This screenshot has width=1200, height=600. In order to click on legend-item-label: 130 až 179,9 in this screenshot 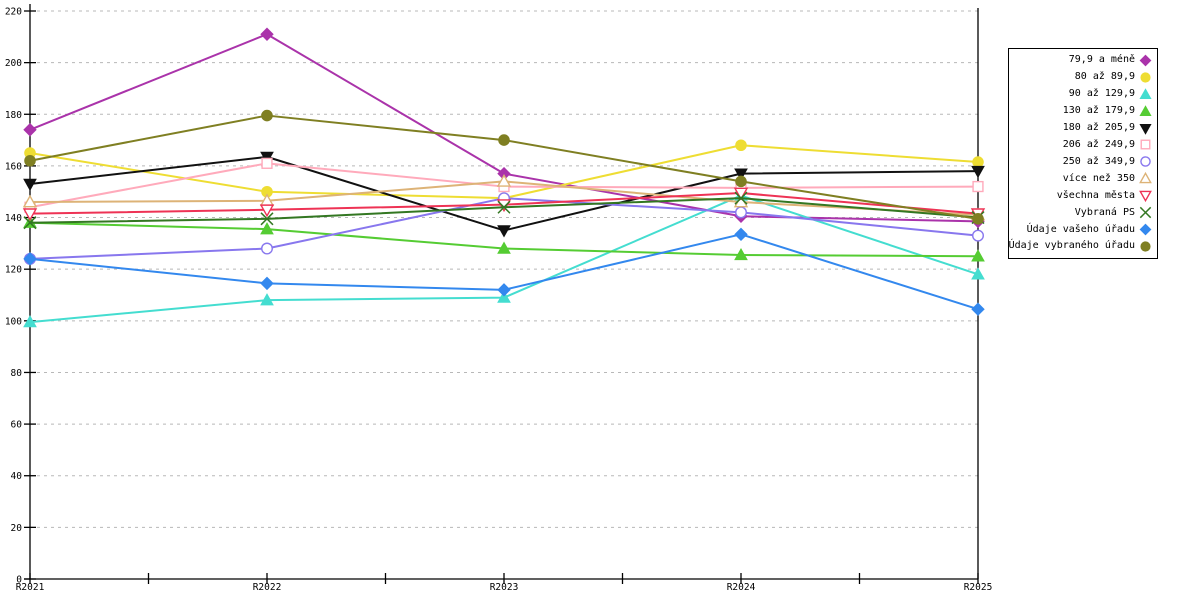, I will do `click(1098, 111)`.